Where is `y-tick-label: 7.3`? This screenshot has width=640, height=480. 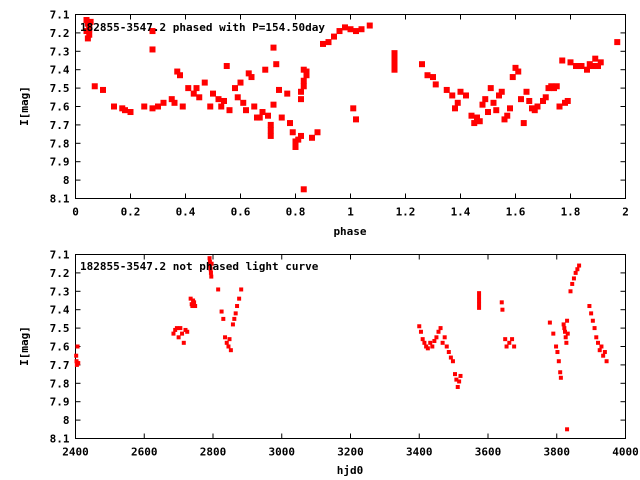 y-tick-label: 7.3 is located at coordinates (60, 51).